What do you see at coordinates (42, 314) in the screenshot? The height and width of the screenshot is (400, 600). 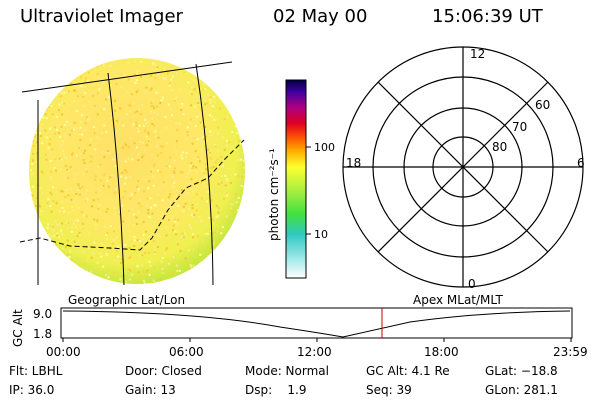 I see `timeline-ytick-top: 9.0` at bounding box center [42, 314].